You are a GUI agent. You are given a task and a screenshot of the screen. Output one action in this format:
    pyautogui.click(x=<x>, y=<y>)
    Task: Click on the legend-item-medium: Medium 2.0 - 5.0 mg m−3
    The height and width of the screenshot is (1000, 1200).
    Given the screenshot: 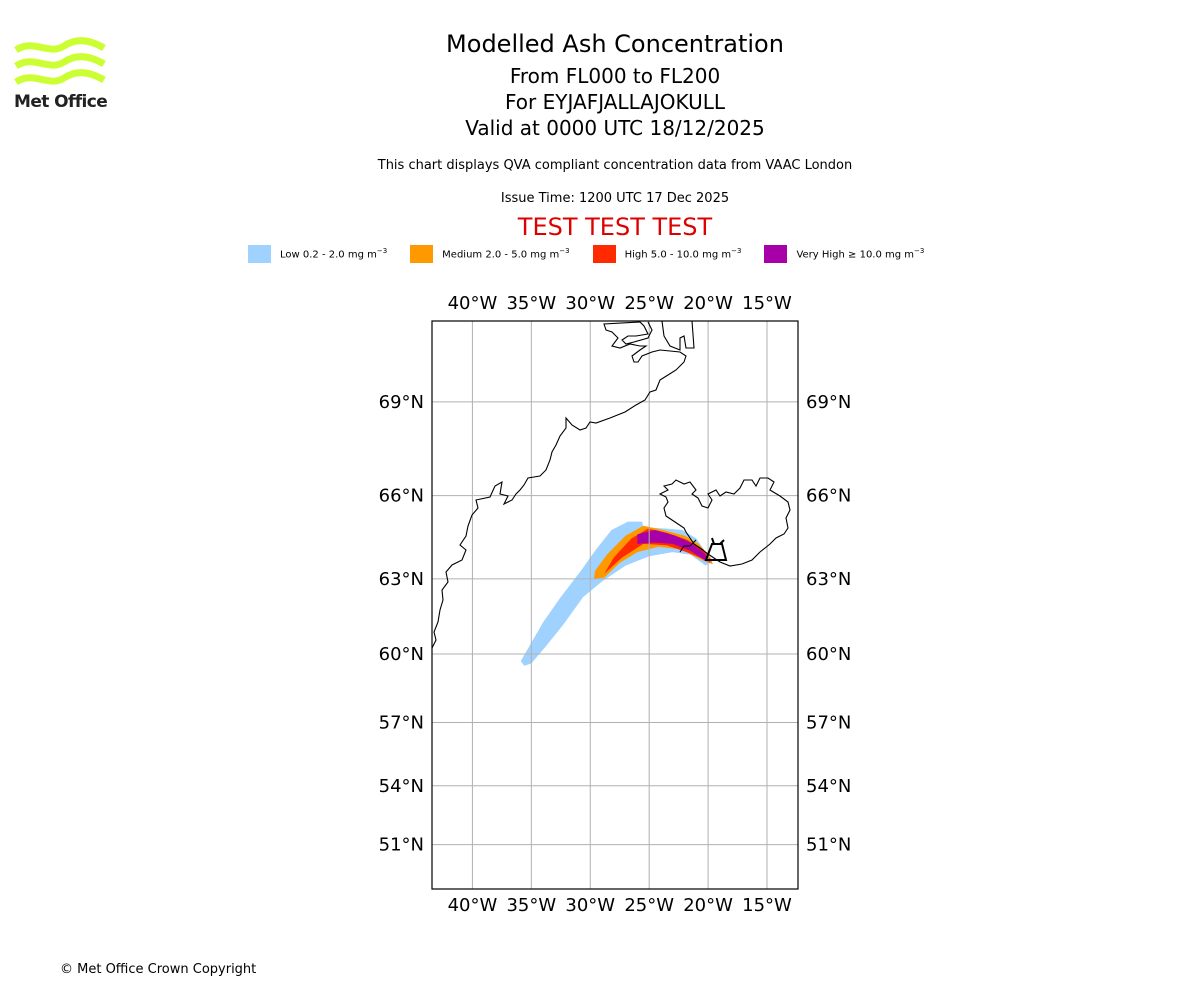 What is the action you would take?
    pyautogui.click(x=490, y=254)
    